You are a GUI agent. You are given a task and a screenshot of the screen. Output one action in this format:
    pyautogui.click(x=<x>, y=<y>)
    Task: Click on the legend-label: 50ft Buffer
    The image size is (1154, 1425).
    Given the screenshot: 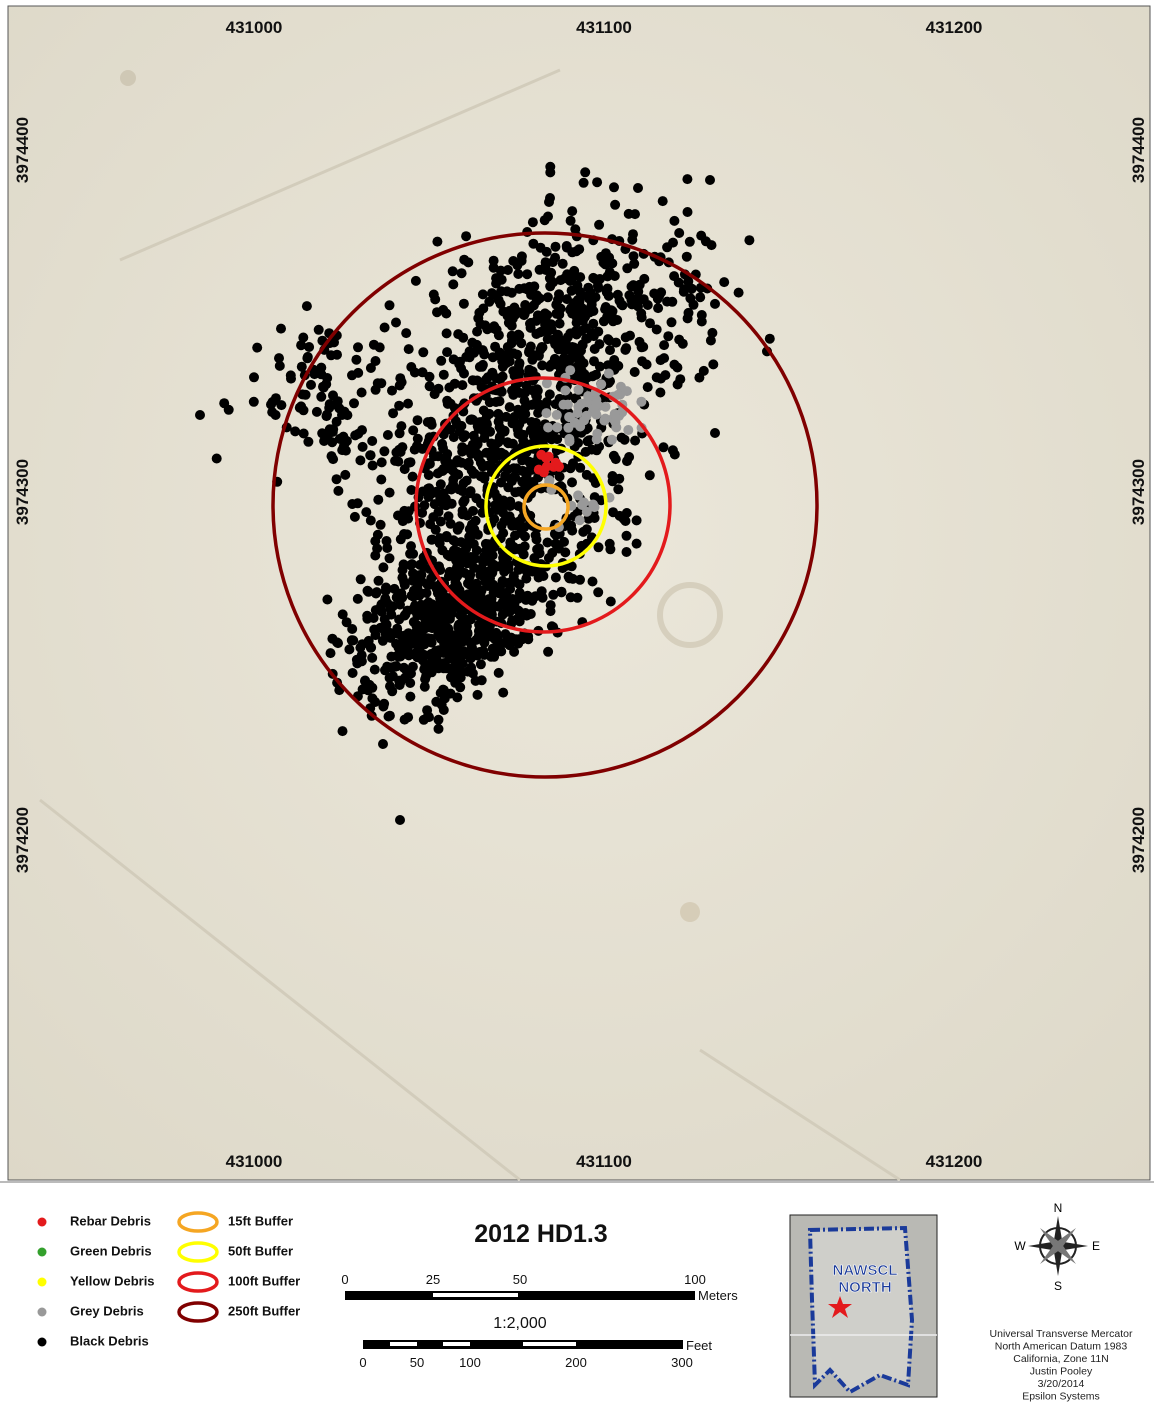 What is the action you would take?
    pyautogui.click(x=260, y=1250)
    